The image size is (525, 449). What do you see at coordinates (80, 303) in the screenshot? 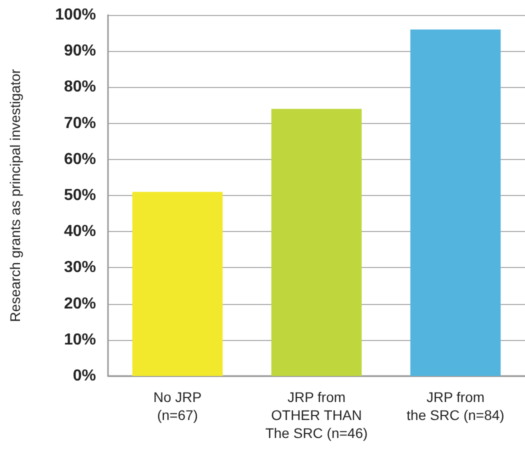
I see `y-tick-label: 20%` at bounding box center [80, 303].